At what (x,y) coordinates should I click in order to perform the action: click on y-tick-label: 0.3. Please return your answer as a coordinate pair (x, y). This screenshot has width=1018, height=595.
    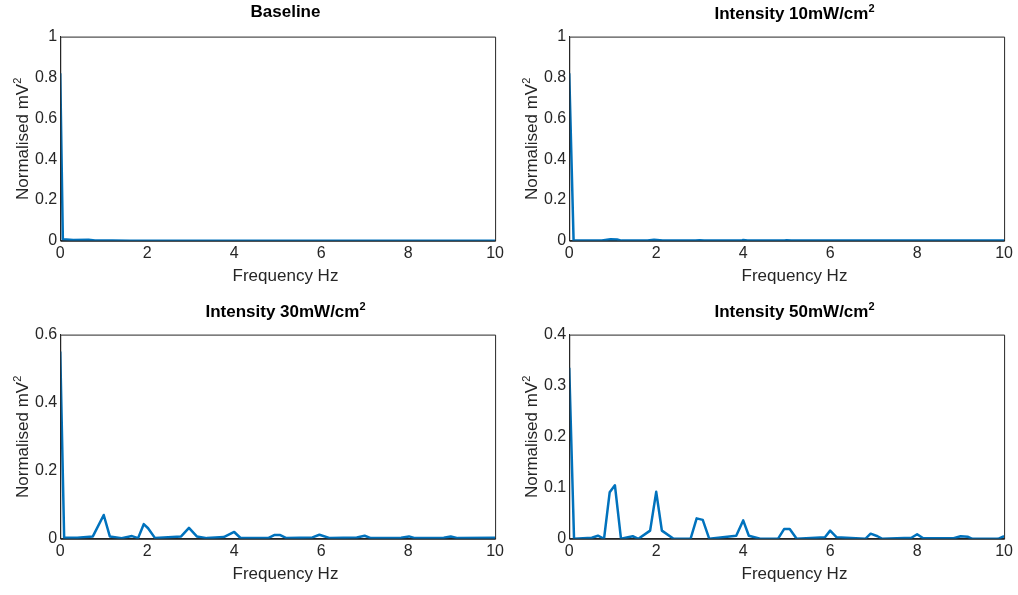
    Looking at the image, I should click on (555, 385).